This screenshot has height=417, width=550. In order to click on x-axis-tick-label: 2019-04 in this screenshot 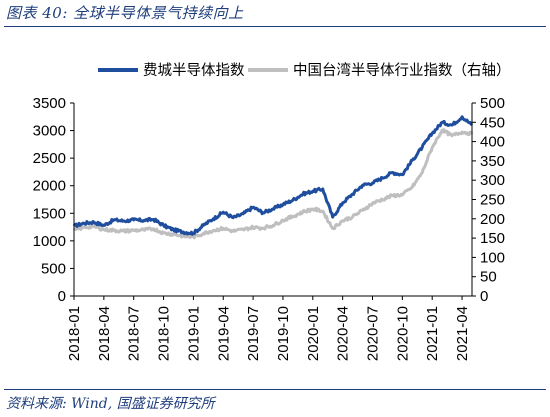, I will do `click(223, 333)`.